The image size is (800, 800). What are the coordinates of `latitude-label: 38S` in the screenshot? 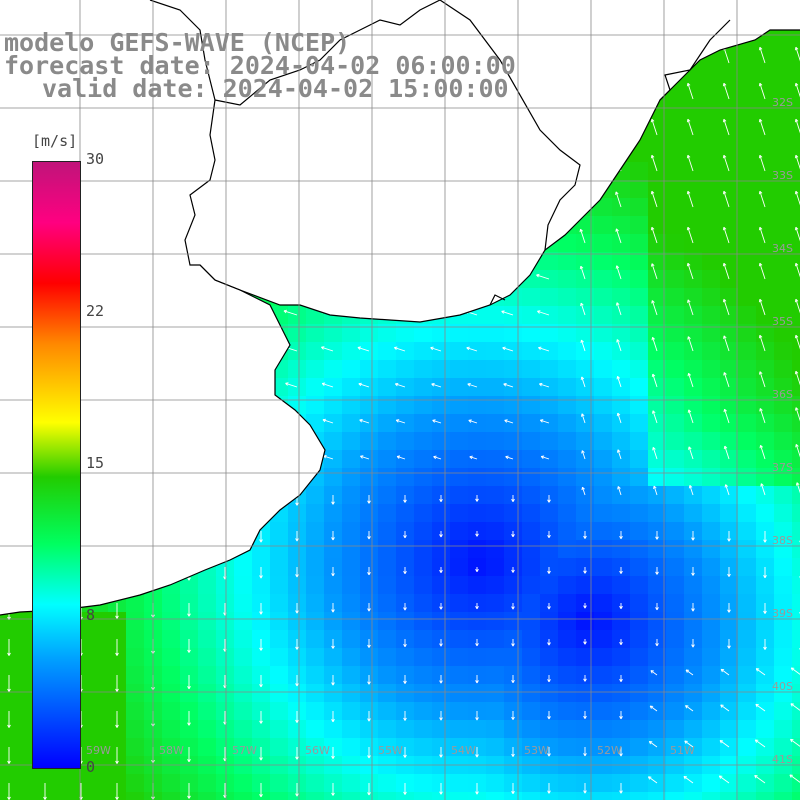 It's located at (782, 540).